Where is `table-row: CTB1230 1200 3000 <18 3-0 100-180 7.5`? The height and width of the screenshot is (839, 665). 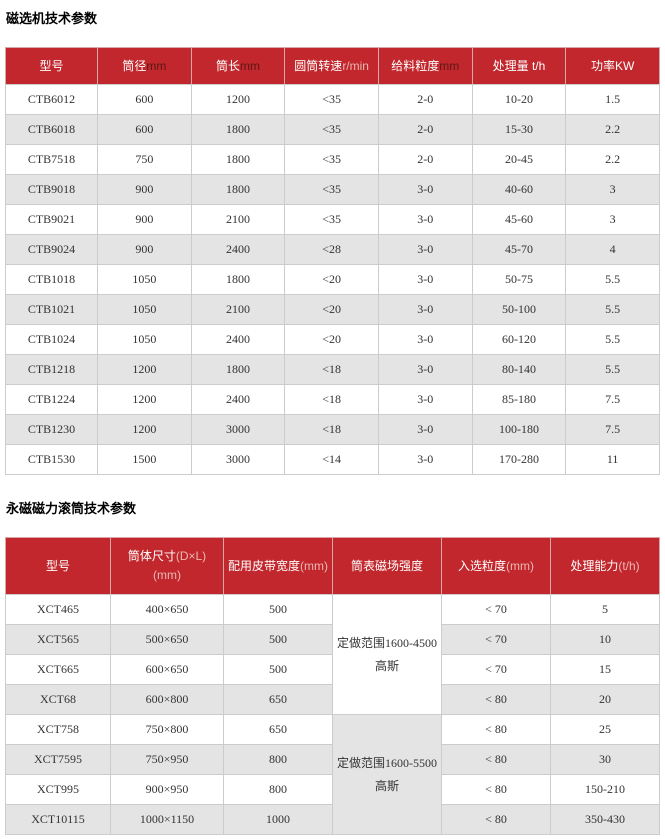 table-row: CTB1230 1200 3000 <18 3-0 100-180 7.5 is located at coordinates (332, 429).